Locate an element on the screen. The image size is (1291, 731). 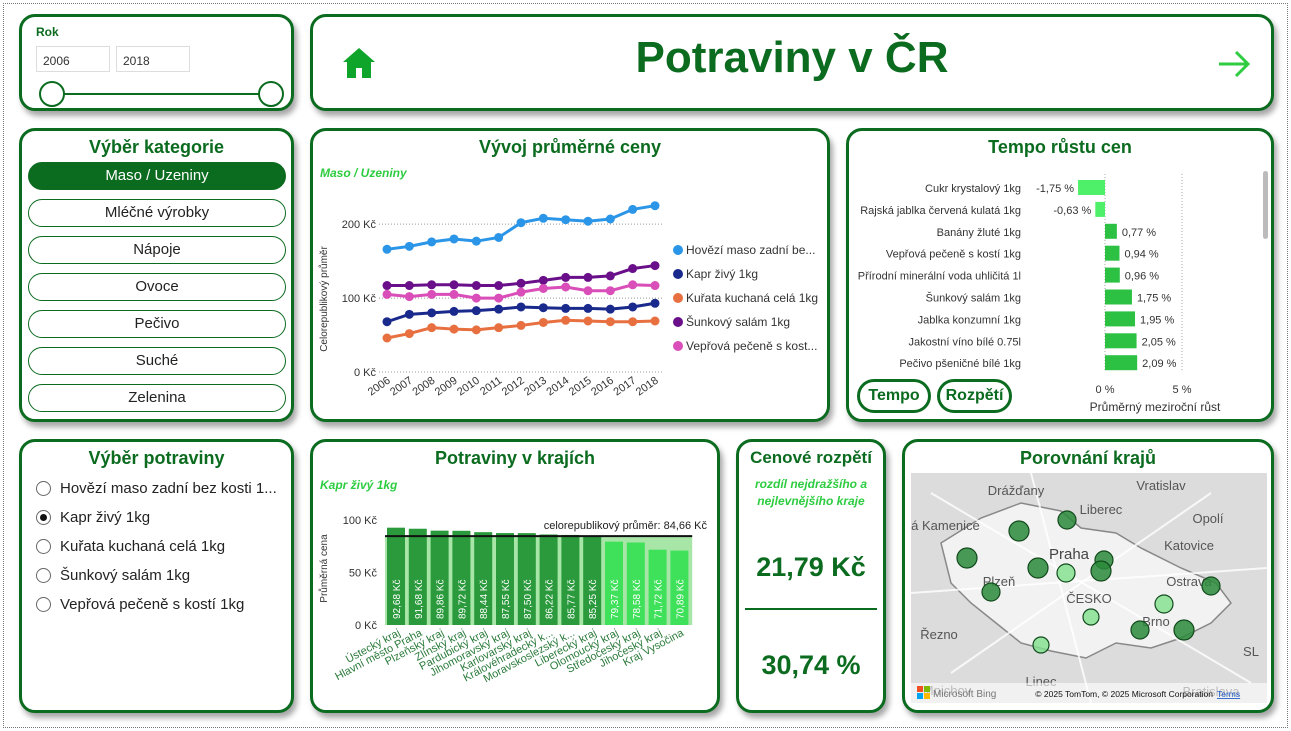
category-button: Pečivo is located at coordinates (157, 324).